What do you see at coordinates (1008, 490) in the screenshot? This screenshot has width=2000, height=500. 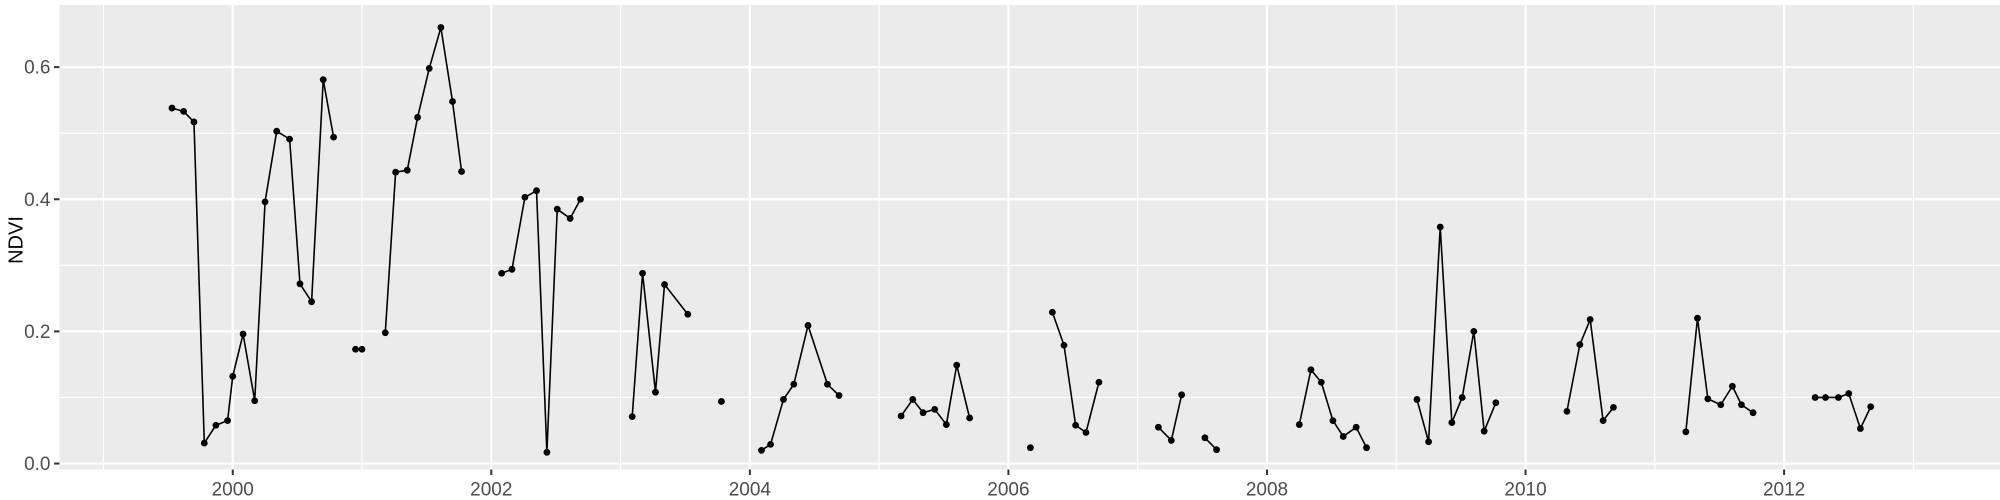 I see `x-axis-tick-label: 2006` at bounding box center [1008, 490].